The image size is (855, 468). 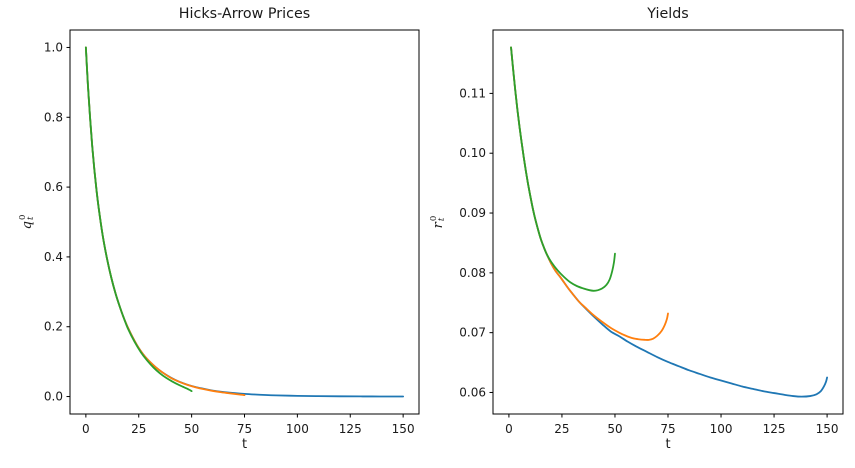 I want to click on y-tick-label: 0.08, so click(x=472, y=273).